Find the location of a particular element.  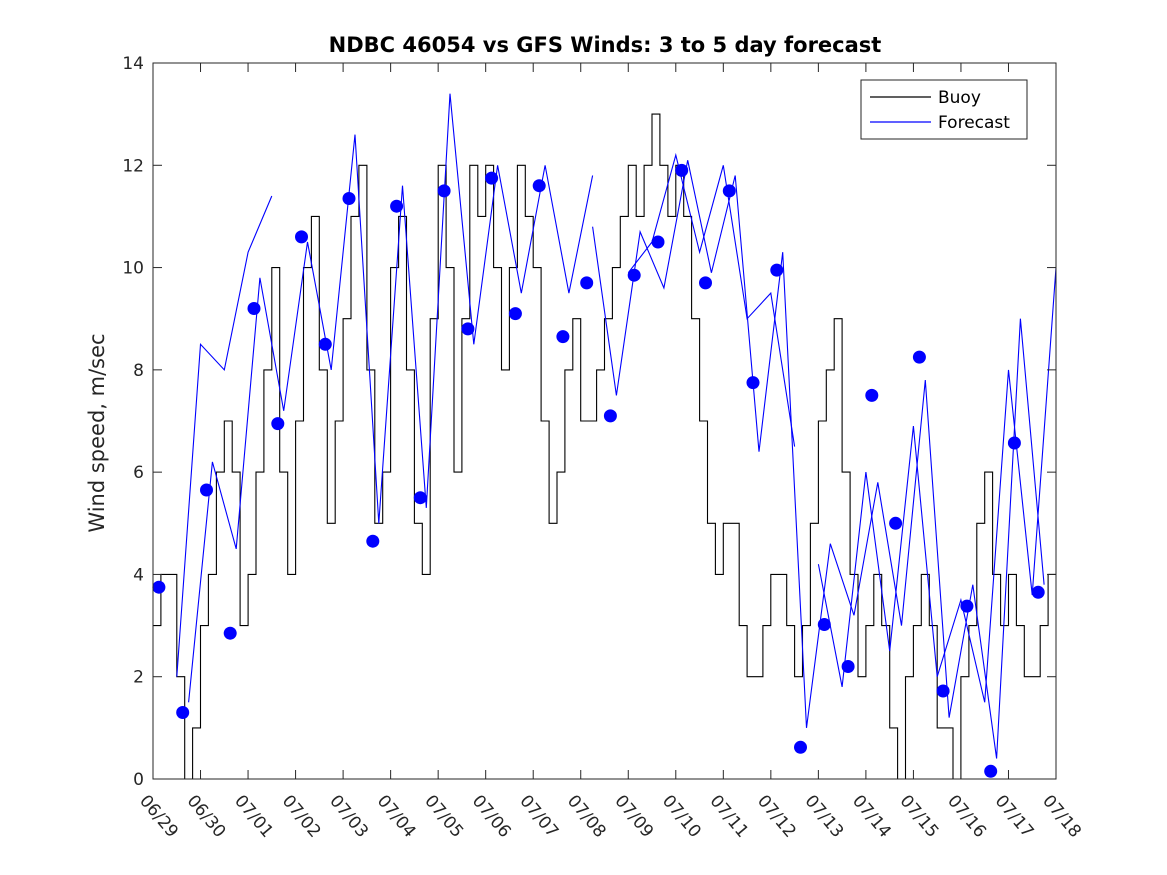

legend-buoy-label: Buoy is located at coordinates (959, 98).